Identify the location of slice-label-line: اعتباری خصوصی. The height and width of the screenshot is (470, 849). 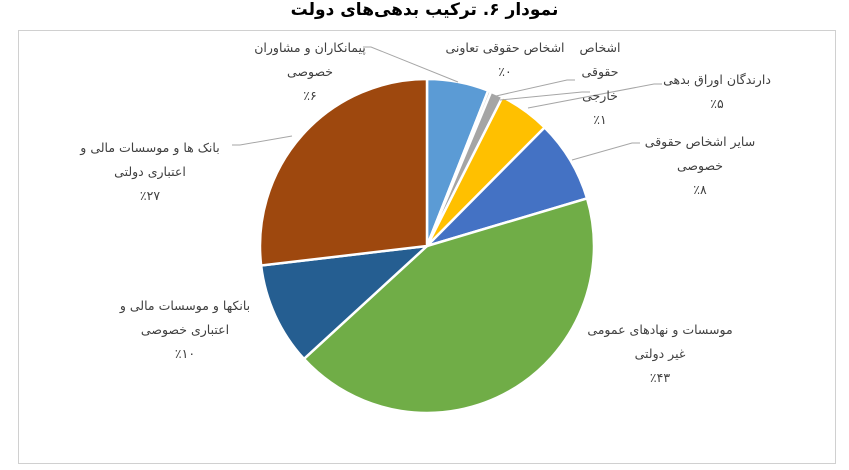
(185, 329).